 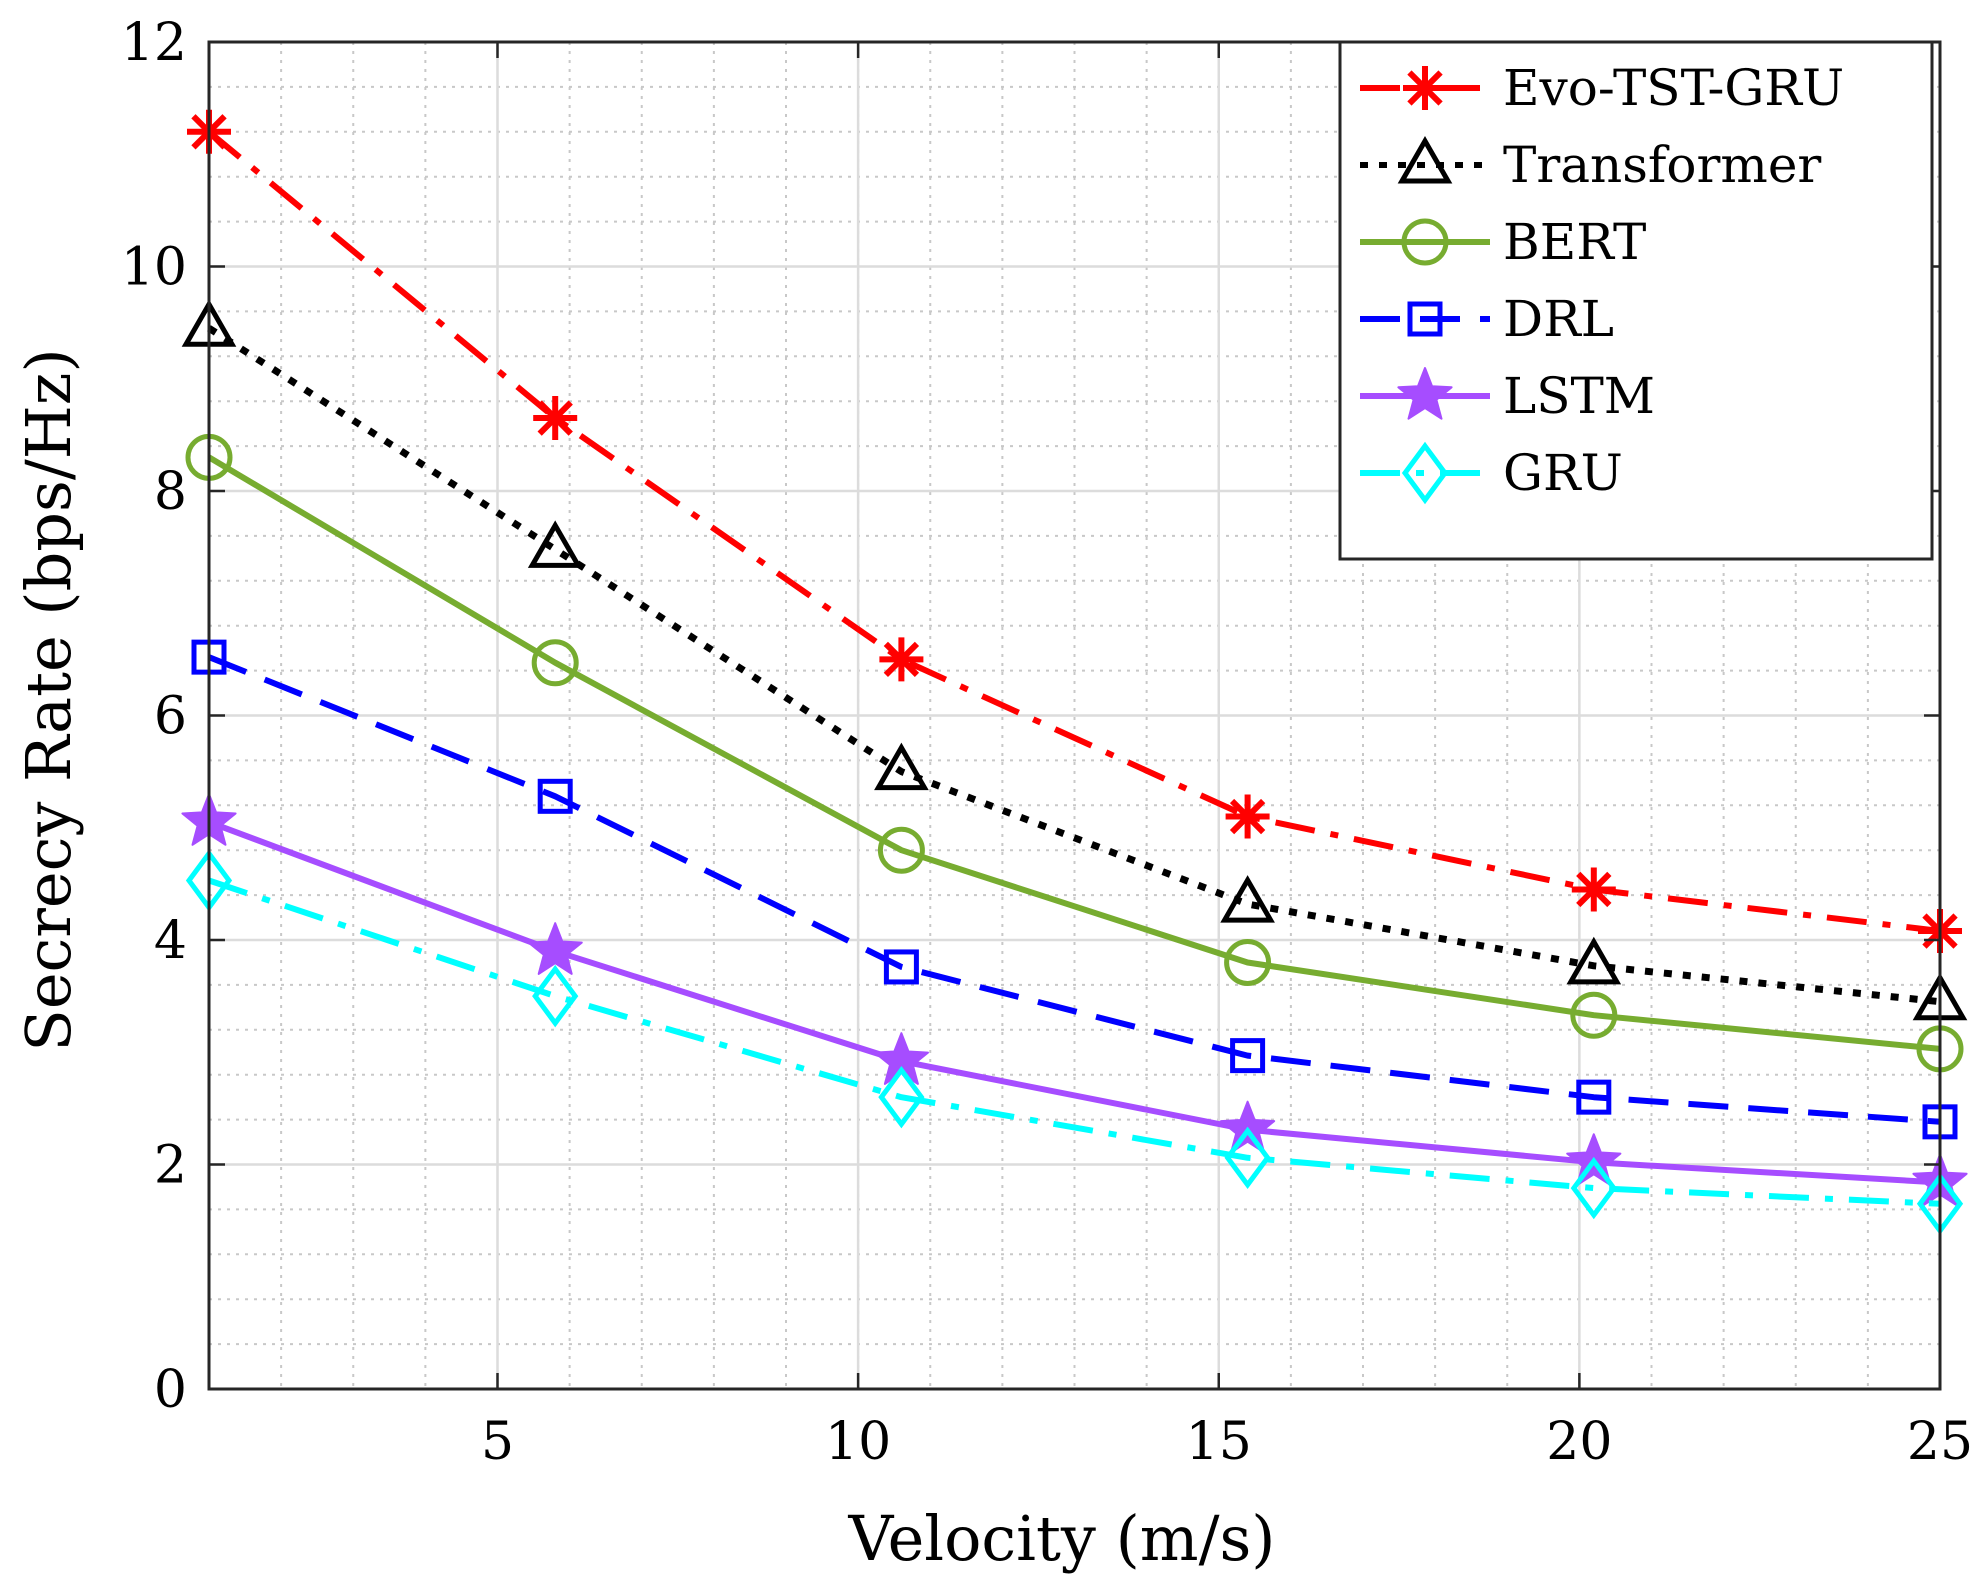 I want to click on legend-box, so click(x=1636, y=300).